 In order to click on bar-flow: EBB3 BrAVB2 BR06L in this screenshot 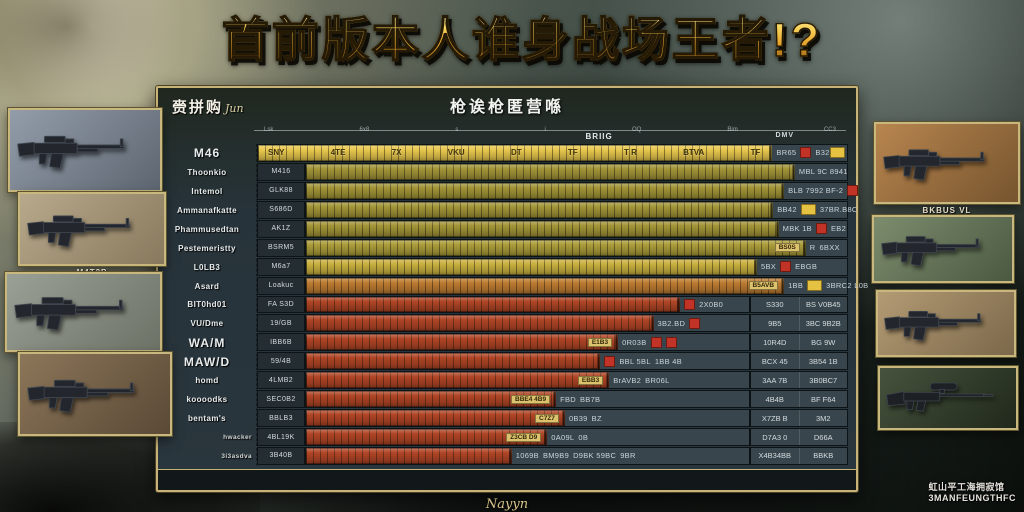, I will do `click(527, 380)`.